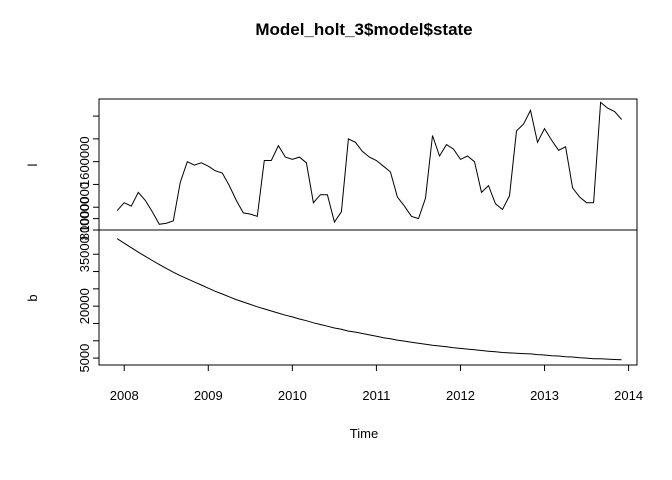 This screenshot has width=672, height=480. Describe the element at coordinates (84, 306) in the screenshot. I see `y-tick-label-b-3: 20000` at that location.